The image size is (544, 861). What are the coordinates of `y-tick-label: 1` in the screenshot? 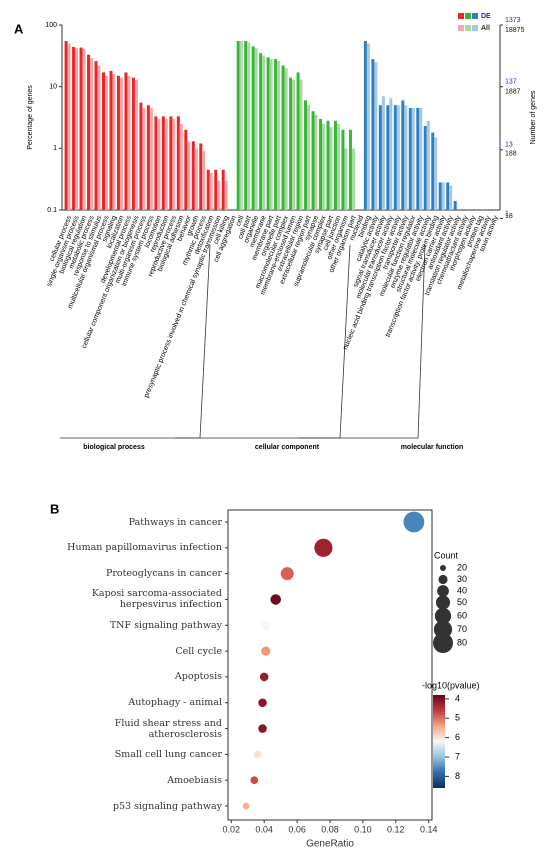 It's located at (55, 148).